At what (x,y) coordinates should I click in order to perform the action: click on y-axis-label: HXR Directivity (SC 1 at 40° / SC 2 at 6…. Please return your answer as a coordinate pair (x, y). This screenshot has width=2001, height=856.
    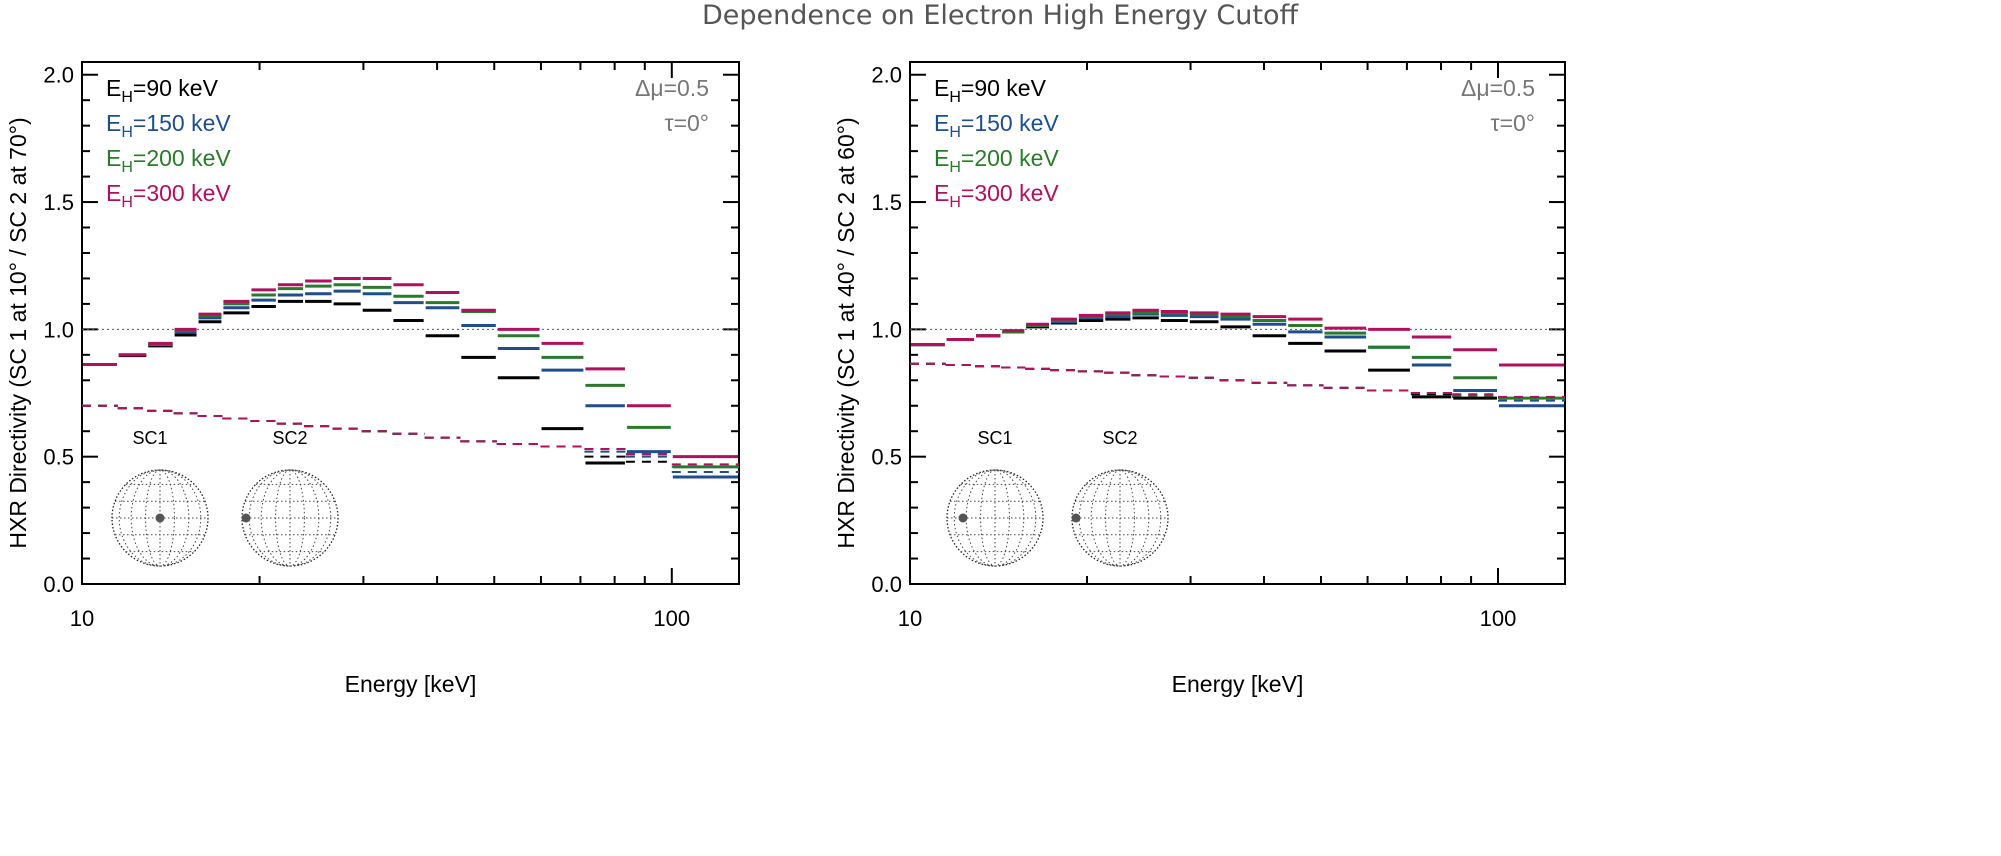
    Looking at the image, I should click on (846, 332).